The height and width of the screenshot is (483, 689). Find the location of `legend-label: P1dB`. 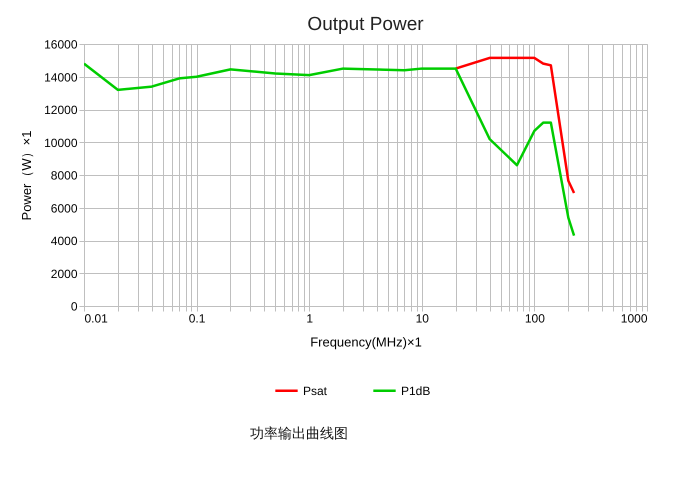

legend-label: P1dB is located at coordinates (415, 391).